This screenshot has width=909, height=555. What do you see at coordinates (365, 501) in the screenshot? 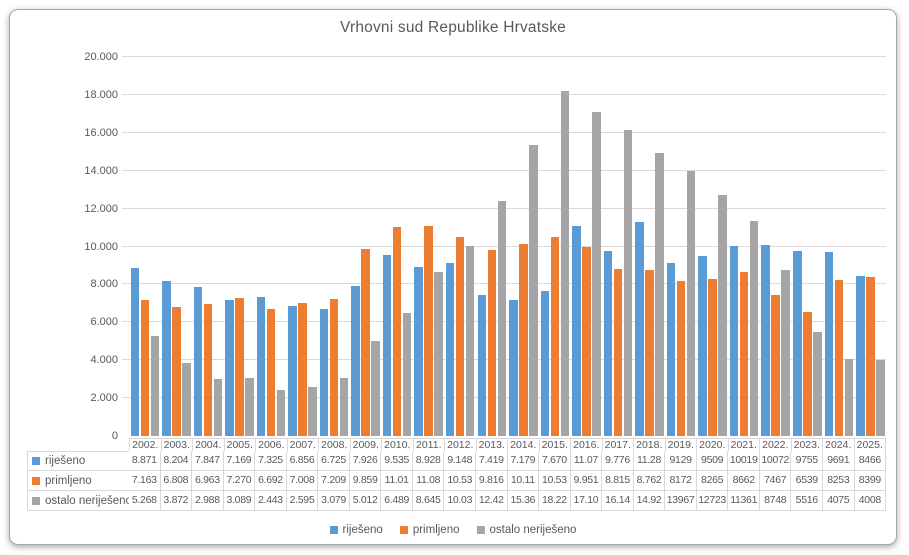
I see `value-cell: 5.012` at bounding box center [365, 501].